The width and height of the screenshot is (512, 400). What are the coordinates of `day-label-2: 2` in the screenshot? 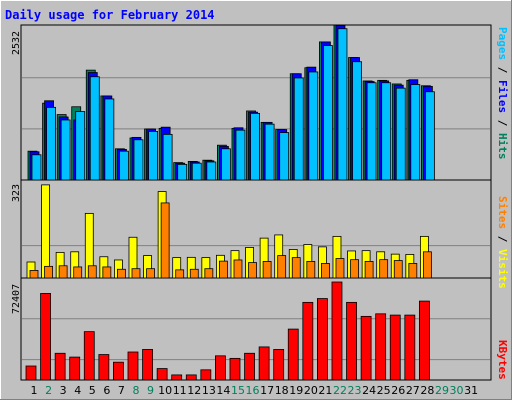 It's located at (48, 390).